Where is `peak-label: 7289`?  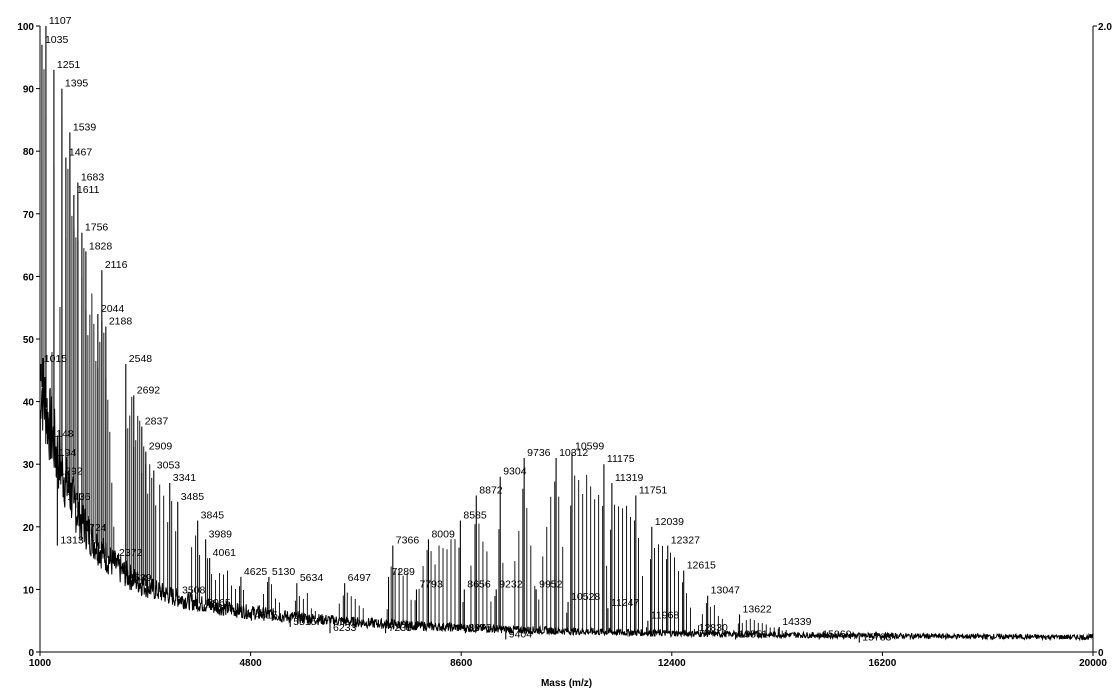
peak-label: 7289 is located at coordinates (404, 572).